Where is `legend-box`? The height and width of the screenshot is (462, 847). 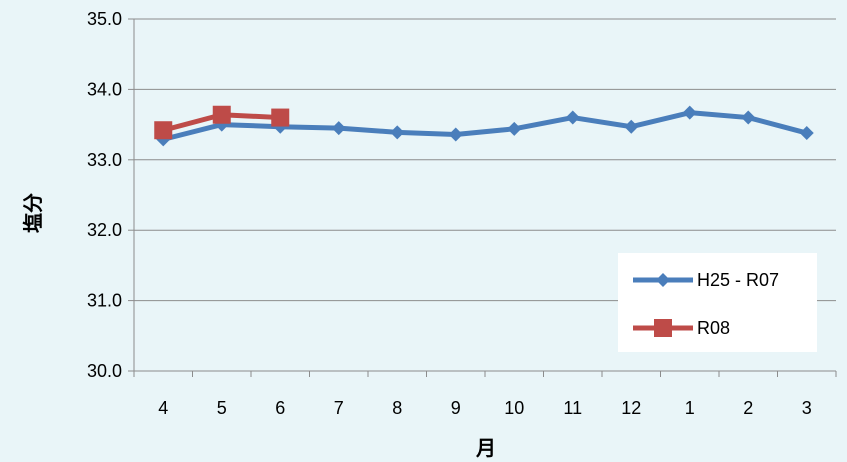 legend-box is located at coordinates (717, 302).